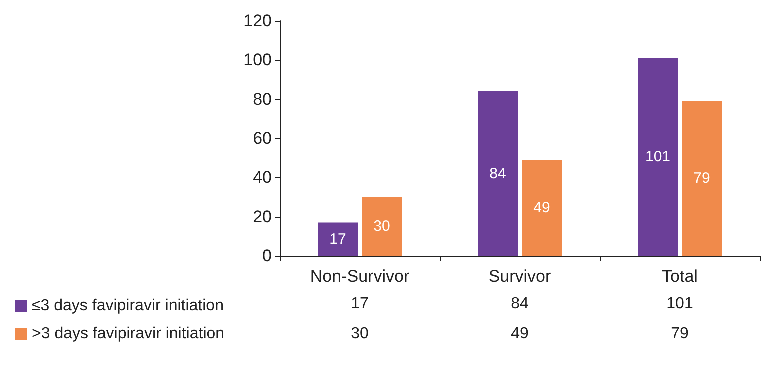  I want to click on data-label: 17, so click(360, 304).